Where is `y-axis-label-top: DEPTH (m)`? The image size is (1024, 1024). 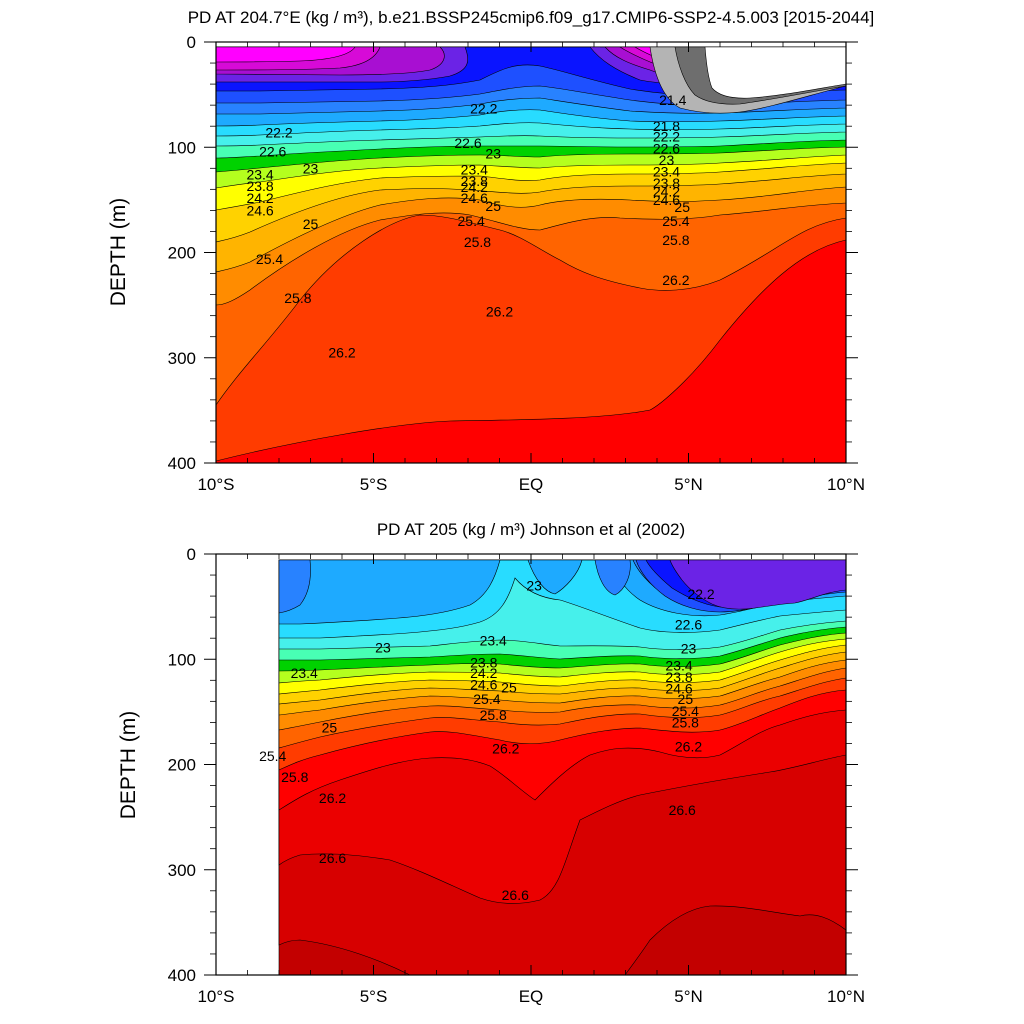
y-axis-label-top: DEPTH (m) is located at coordinates (118, 252).